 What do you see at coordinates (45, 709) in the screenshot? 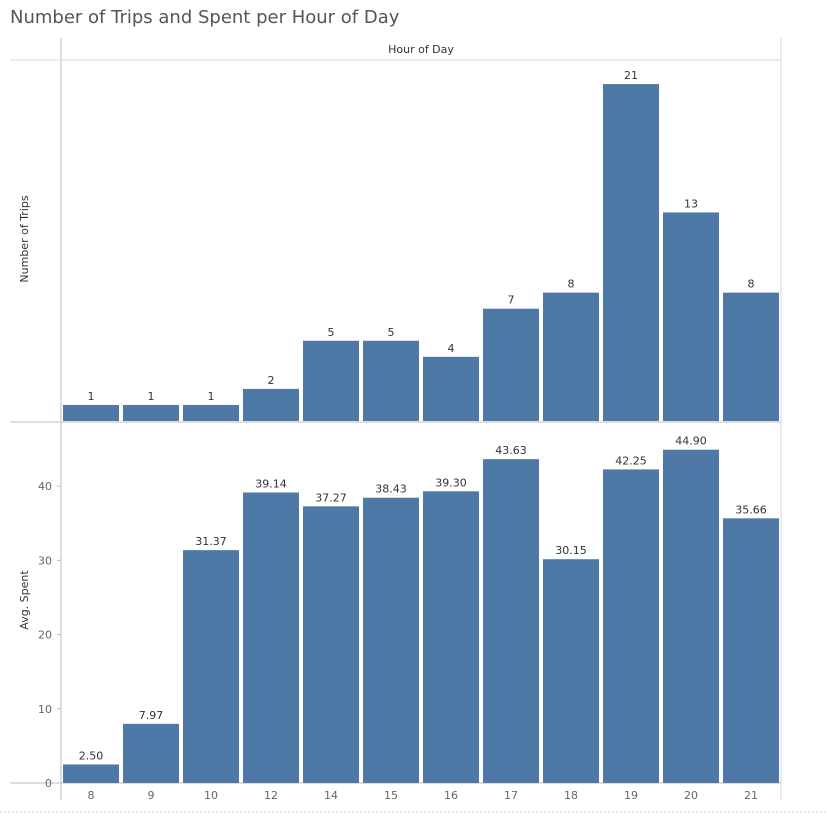
I see `y-tick-label: 10` at bounding box center [45, 709].